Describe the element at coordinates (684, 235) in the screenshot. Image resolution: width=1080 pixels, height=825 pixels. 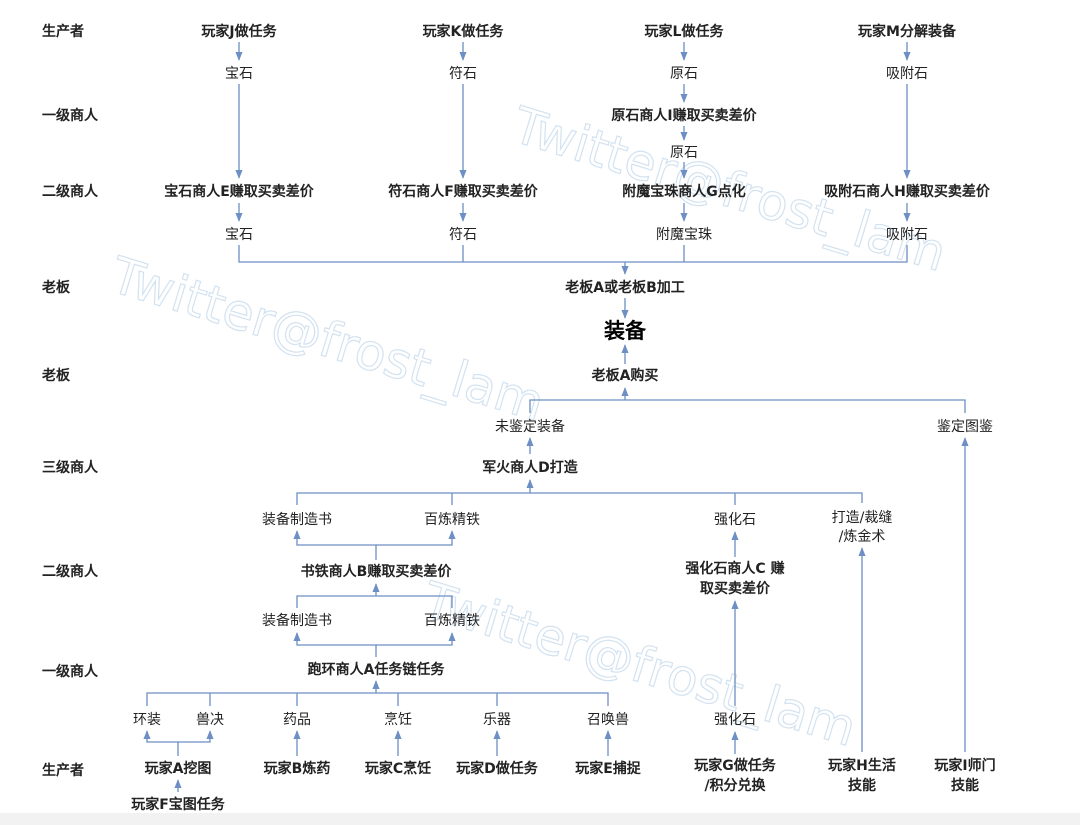
I see `node-enchant-pearl: 附魔宝珠` at that location.